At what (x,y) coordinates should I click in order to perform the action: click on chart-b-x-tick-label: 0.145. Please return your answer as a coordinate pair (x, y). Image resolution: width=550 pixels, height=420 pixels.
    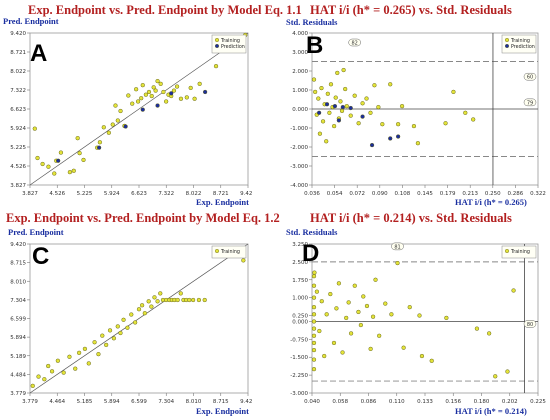
    Looking at the image, I should click on (425, 194).